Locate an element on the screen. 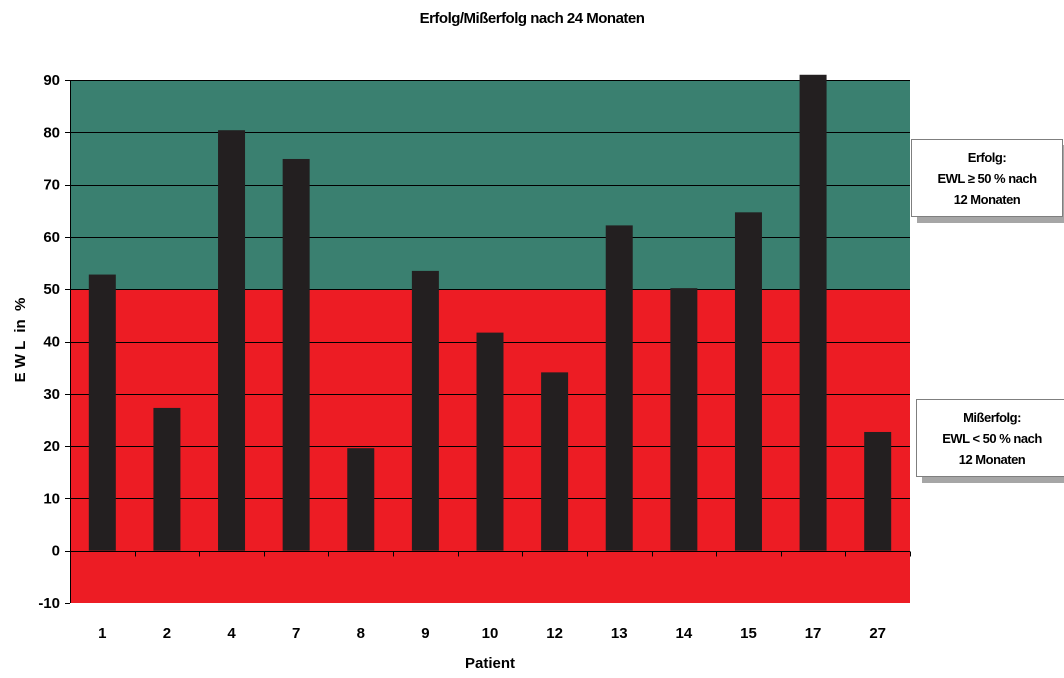  x-tick-label-15: 15 is located at coordinates (748, 633).